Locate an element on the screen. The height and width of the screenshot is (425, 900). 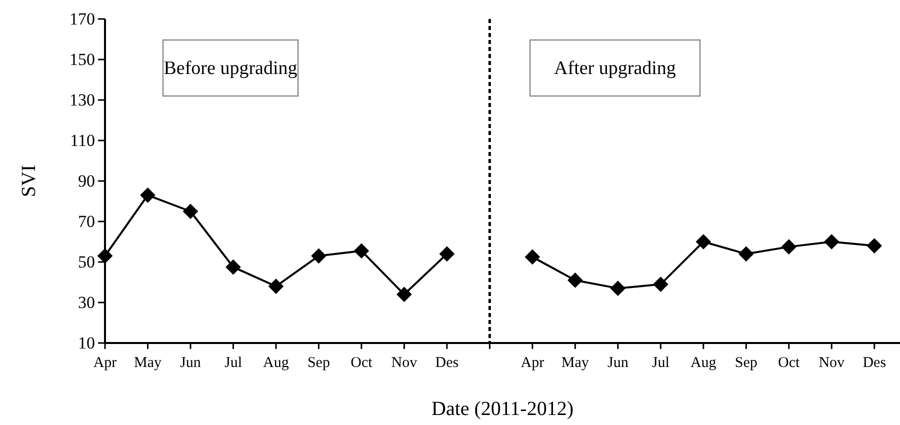
y-tick-label: 70 is located at coordinates (86, 221).